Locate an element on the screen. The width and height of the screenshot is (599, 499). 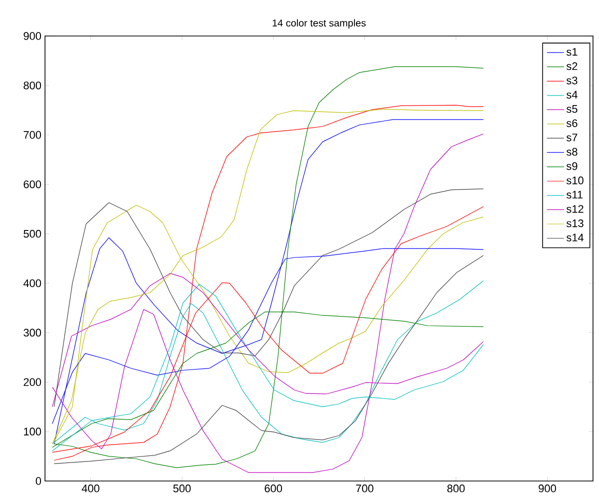
legend-label: s14 is located at coordinates (575, 238).